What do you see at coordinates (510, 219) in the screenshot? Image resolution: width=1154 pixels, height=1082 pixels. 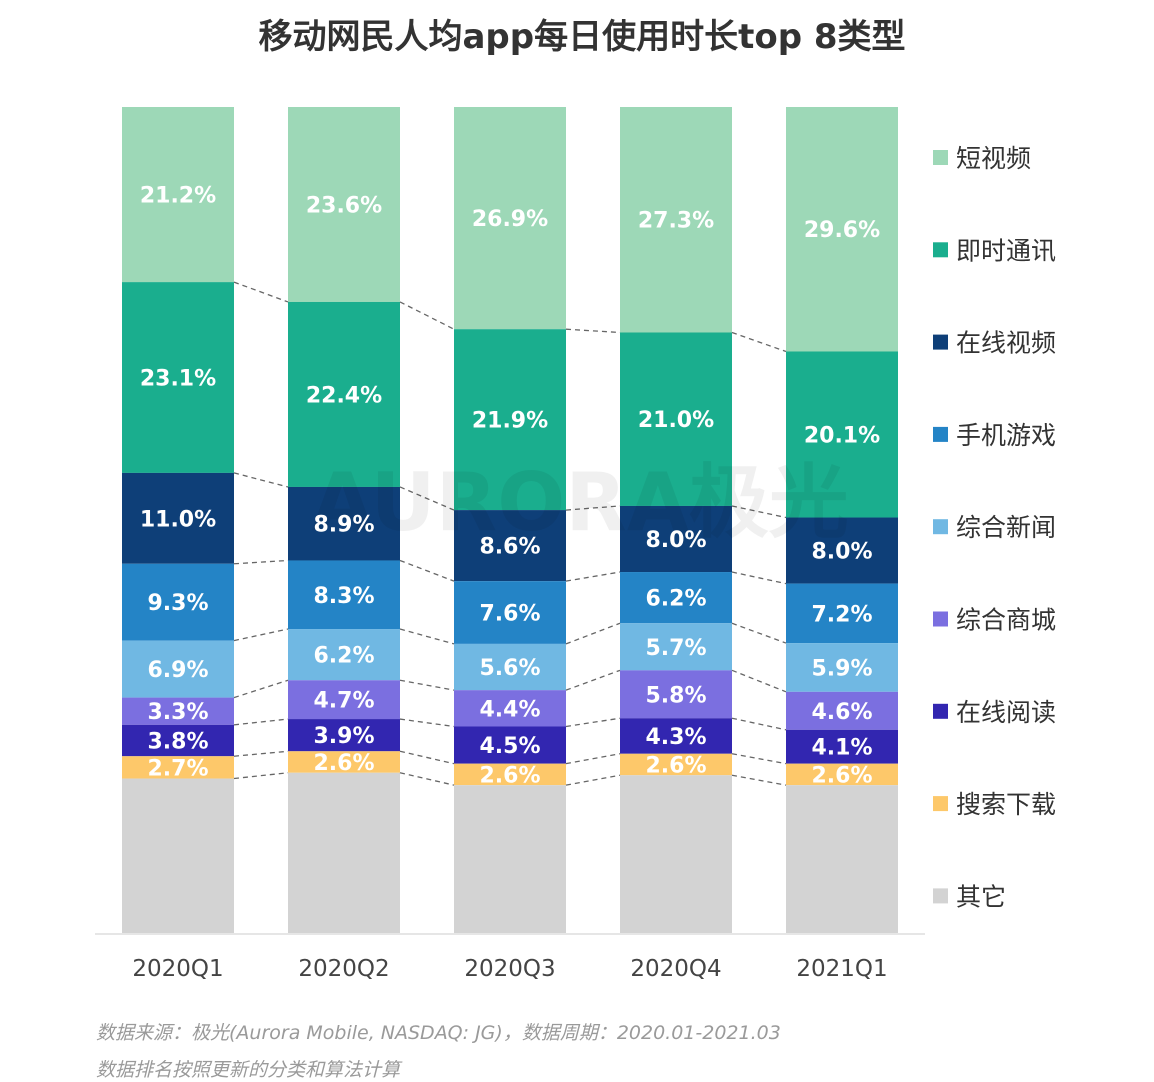 I see `data-label: 26.9%` at bounding box center [510, 219].